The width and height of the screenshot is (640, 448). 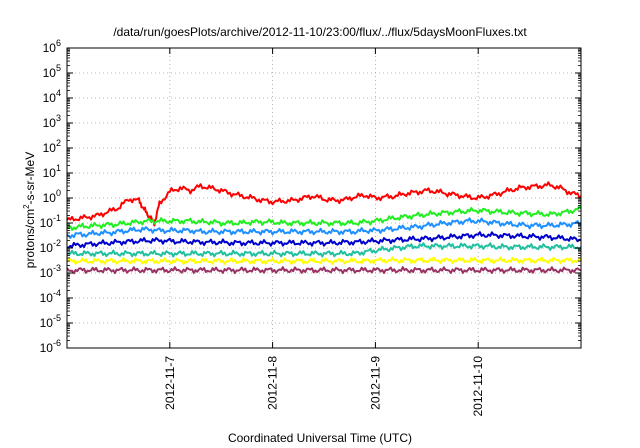 I want to click on y-tick-label: 10⁻⁶, so click(x=50, y=346).